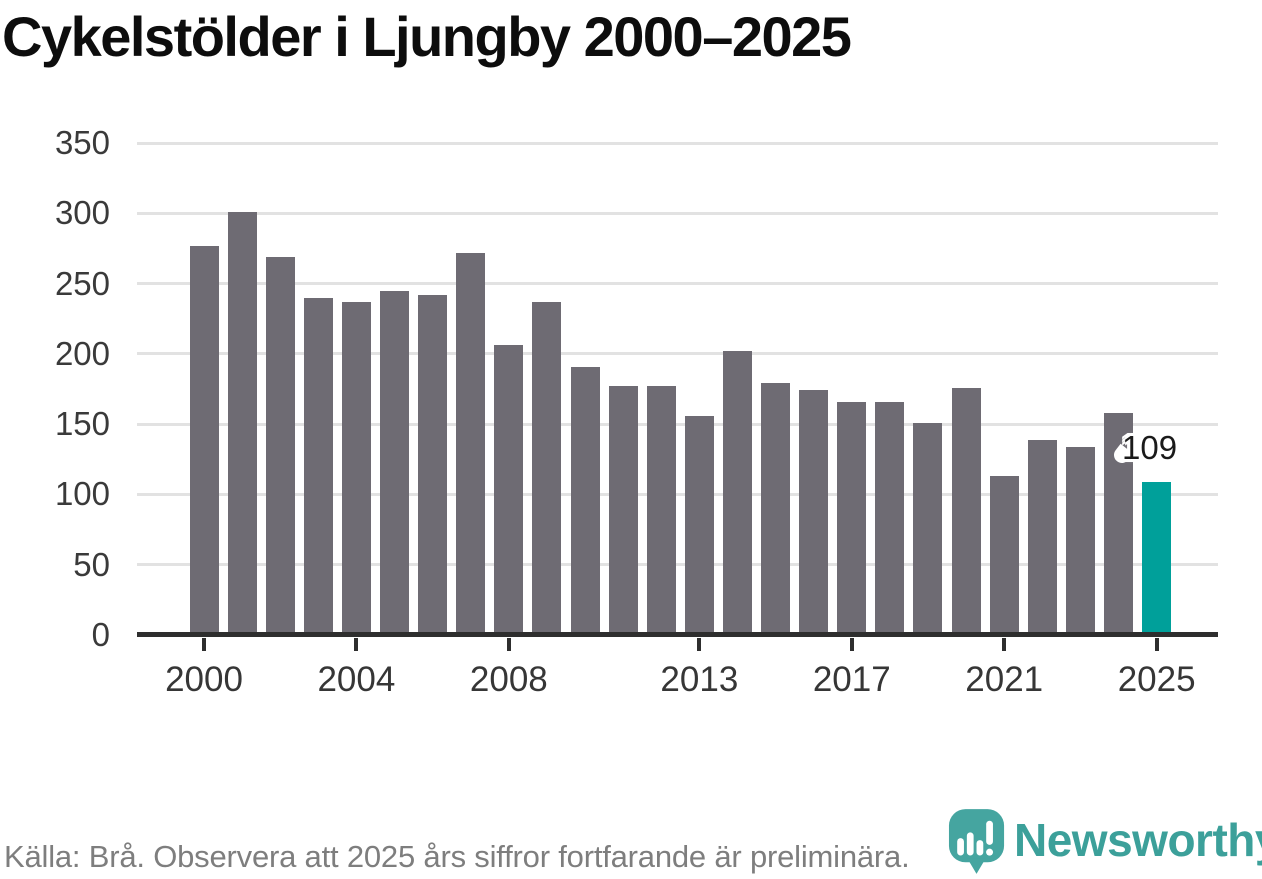 The width and height of the screenshot is (1262, 879). What do you see at coordinates (1004, 679) in the screenshot?
I see `x-tick-label-2021: 2021` at bounding box center [1004, 679].